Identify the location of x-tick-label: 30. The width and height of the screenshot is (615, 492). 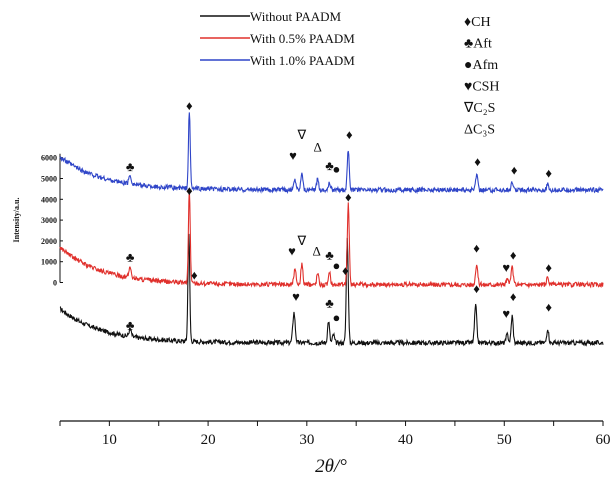
(306, 440).